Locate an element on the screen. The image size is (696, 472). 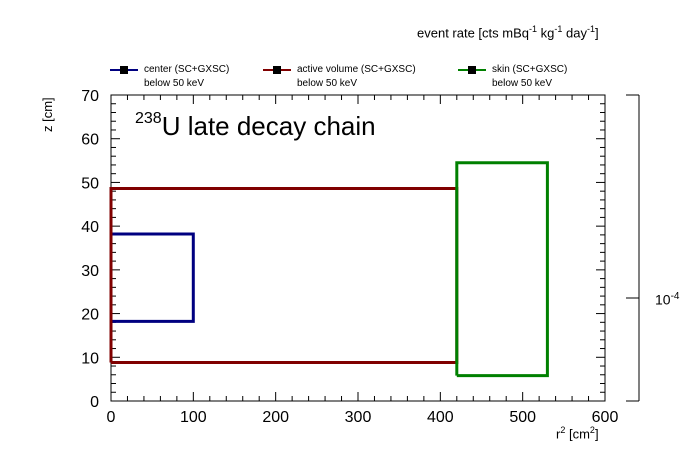
legend-label-active-volume: active volume (SC+GXSC) is located at coordinates (356, 69).